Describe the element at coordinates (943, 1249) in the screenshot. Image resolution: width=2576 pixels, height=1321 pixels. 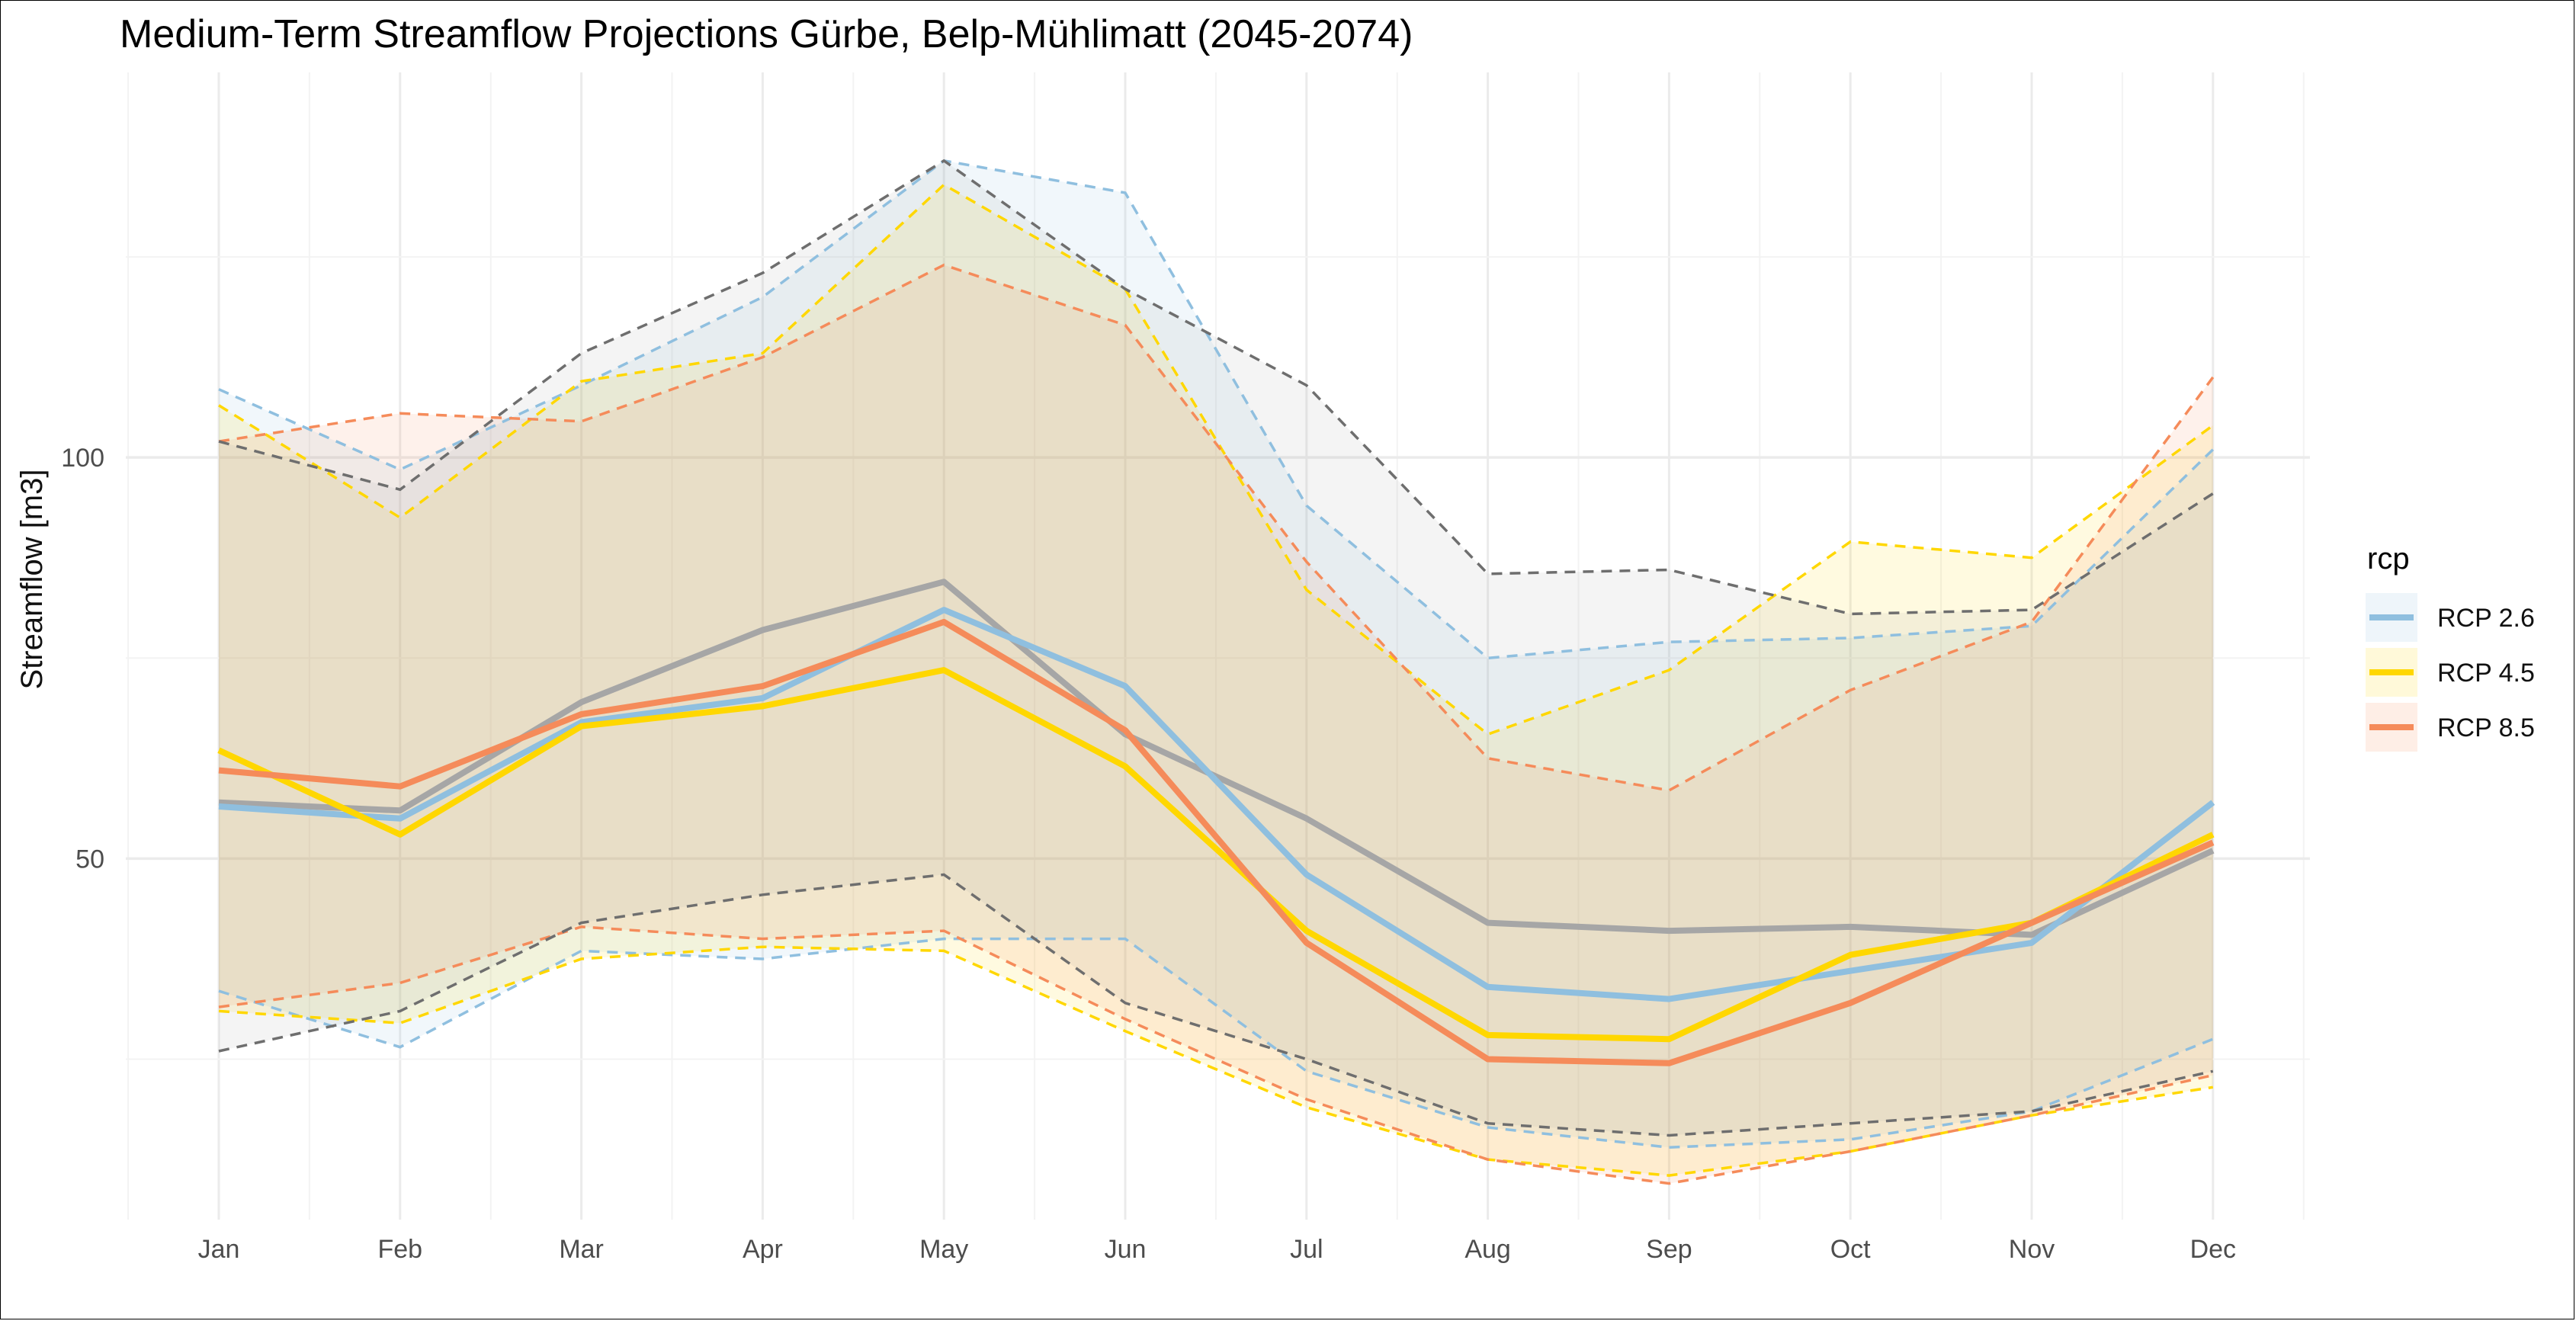
I see `x-tick-label: May` at that location.